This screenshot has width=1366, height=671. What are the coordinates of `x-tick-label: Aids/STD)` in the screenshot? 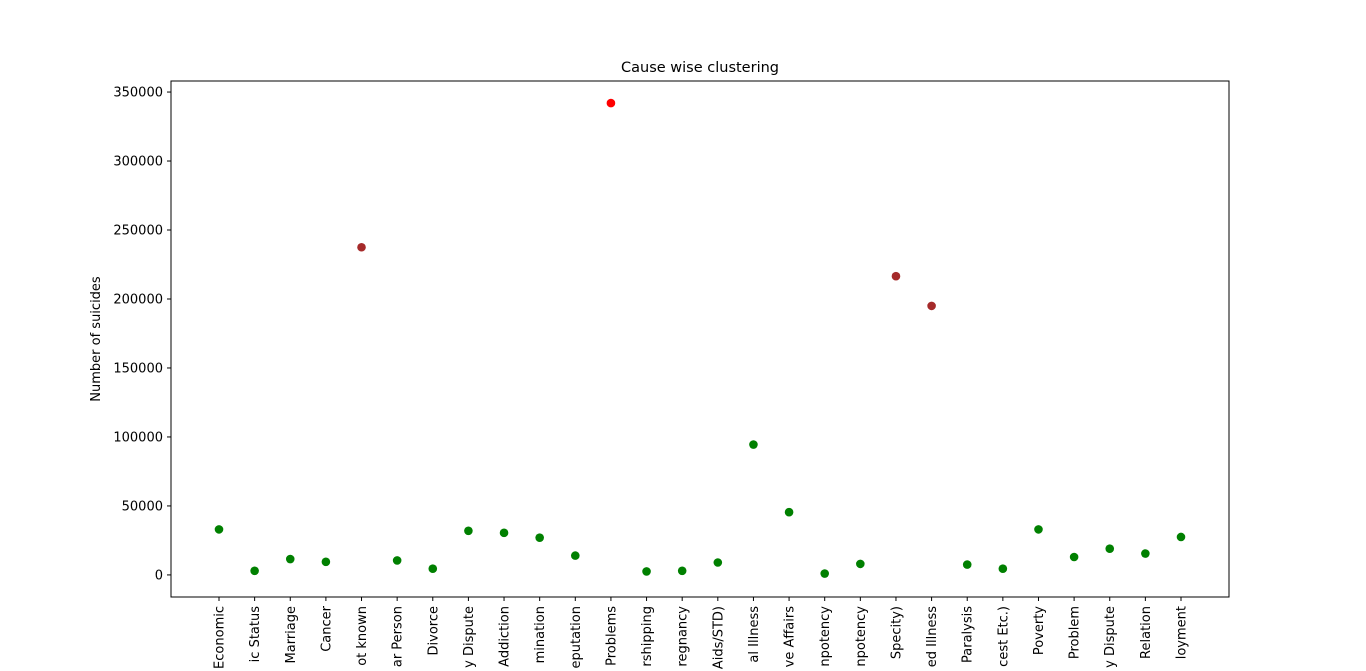 It's located at (718, 637).